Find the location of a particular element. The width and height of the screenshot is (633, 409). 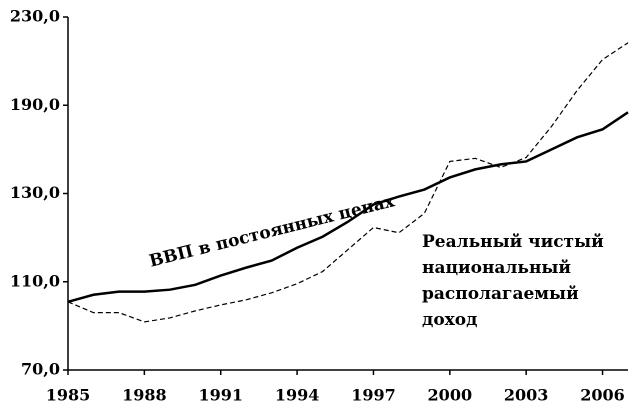

x-tick-label: 2006 is located at coordinates (602, 395).